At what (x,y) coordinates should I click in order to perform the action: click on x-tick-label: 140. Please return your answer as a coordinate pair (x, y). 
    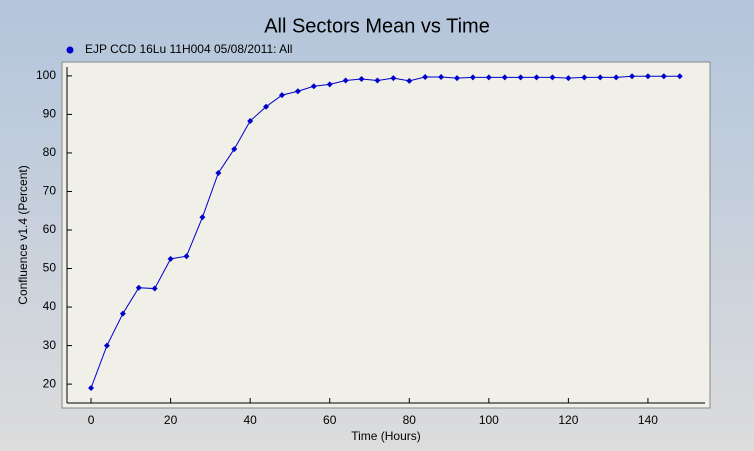
    Looking at the image, I should click on (648, 420).